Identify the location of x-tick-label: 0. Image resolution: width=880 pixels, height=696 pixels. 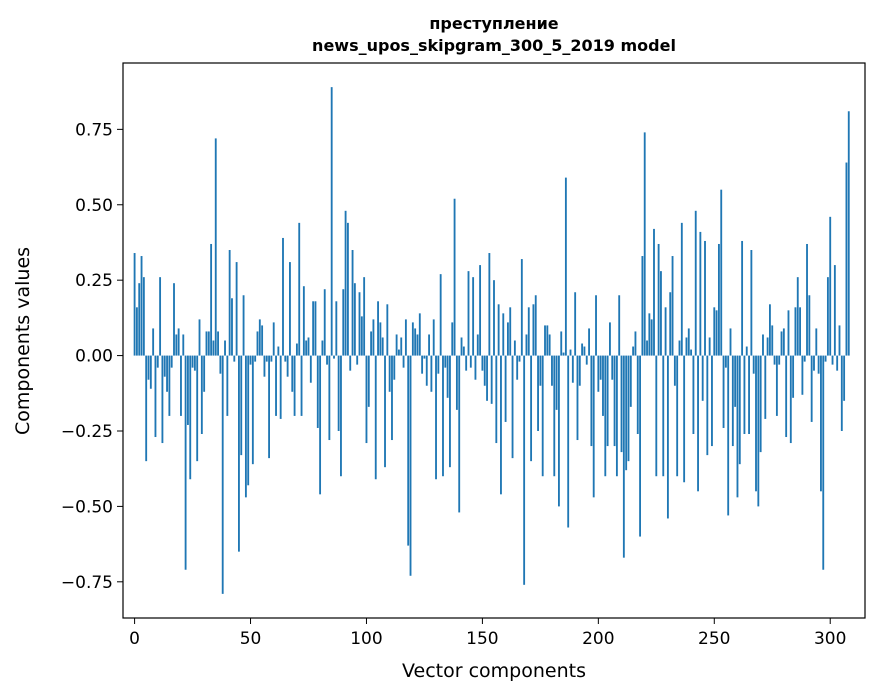
(134, 639).